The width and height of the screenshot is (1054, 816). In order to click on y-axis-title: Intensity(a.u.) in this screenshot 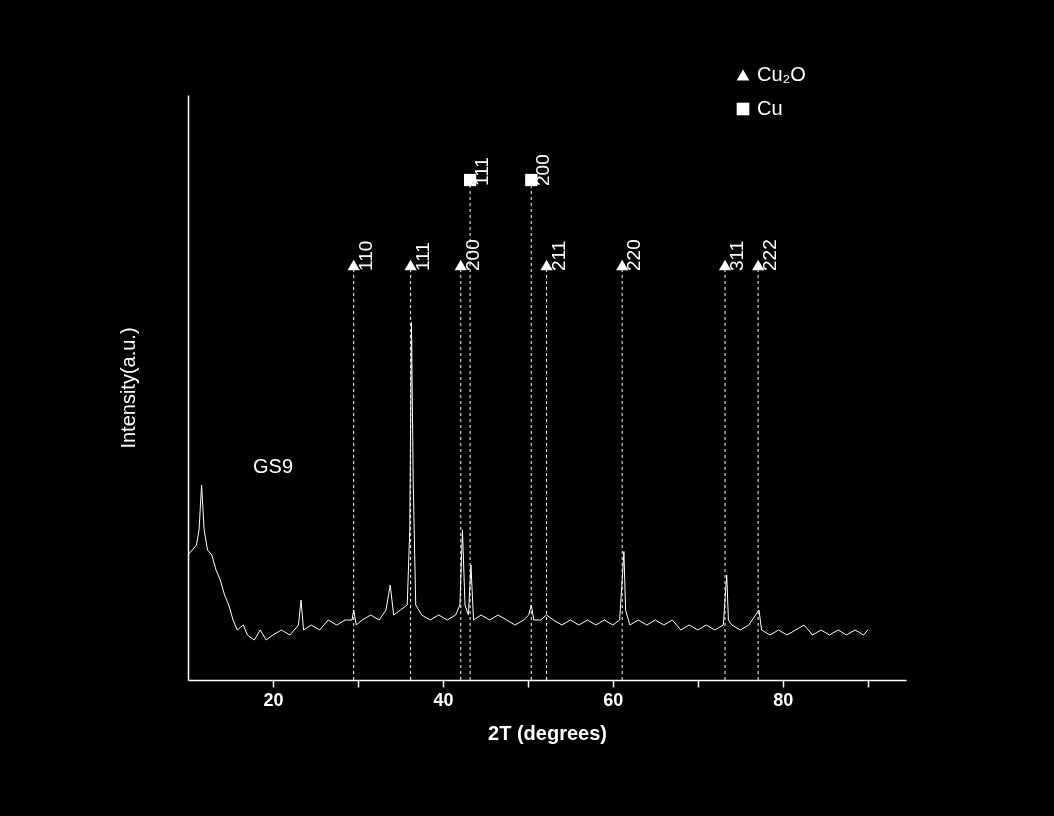, I will do `click(127, 388)`.